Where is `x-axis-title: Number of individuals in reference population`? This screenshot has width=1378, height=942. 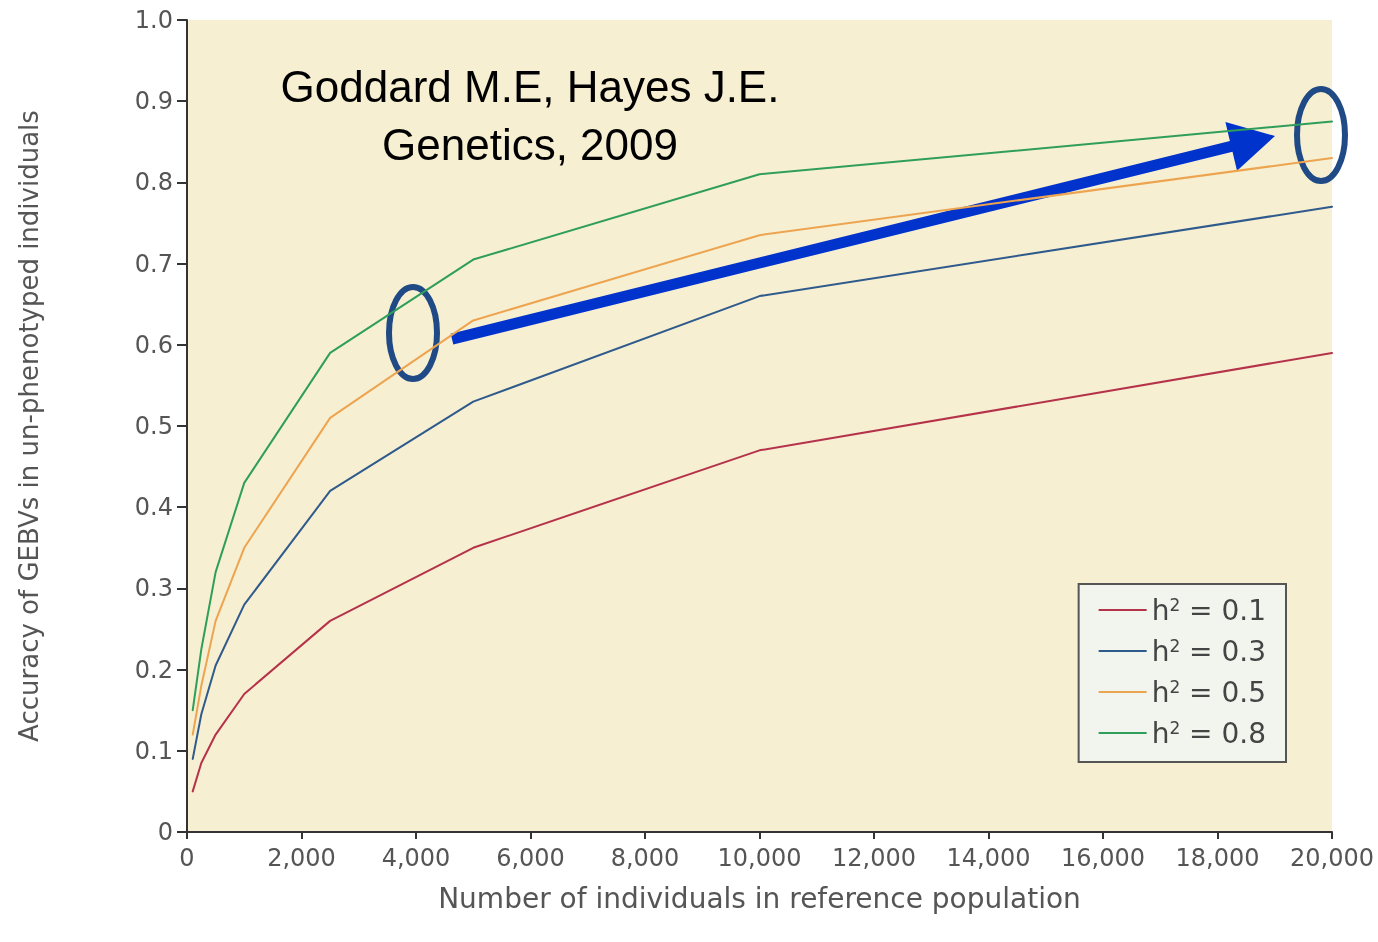 x-axis-title: Number of individuals in reference population is located at coordinates (759, 898).